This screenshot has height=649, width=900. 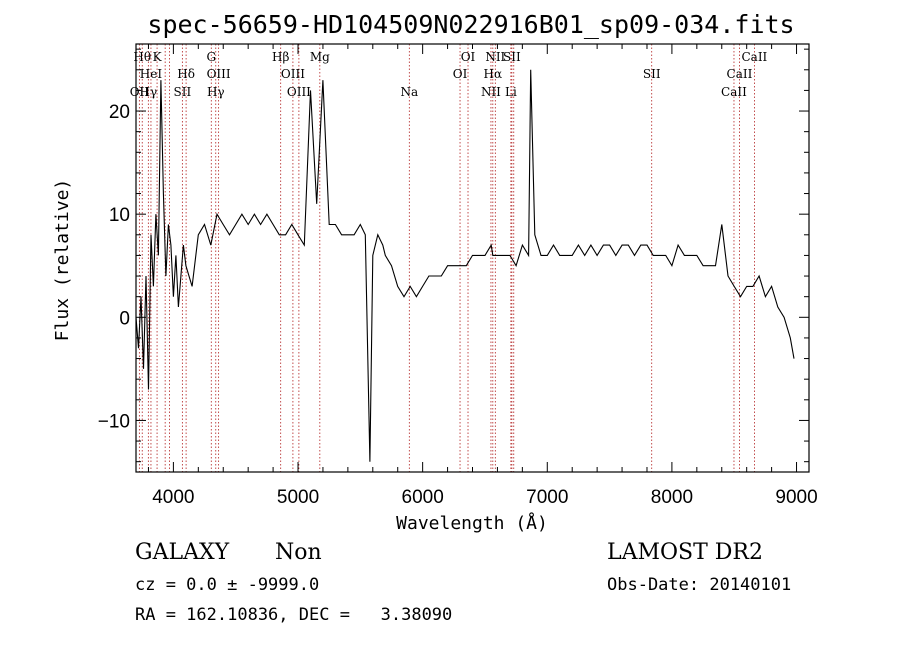 What do you see at coordinates (409, 92) in the screenshot?
I see `line-marker-label: Na` at bounding box center [409, 92].